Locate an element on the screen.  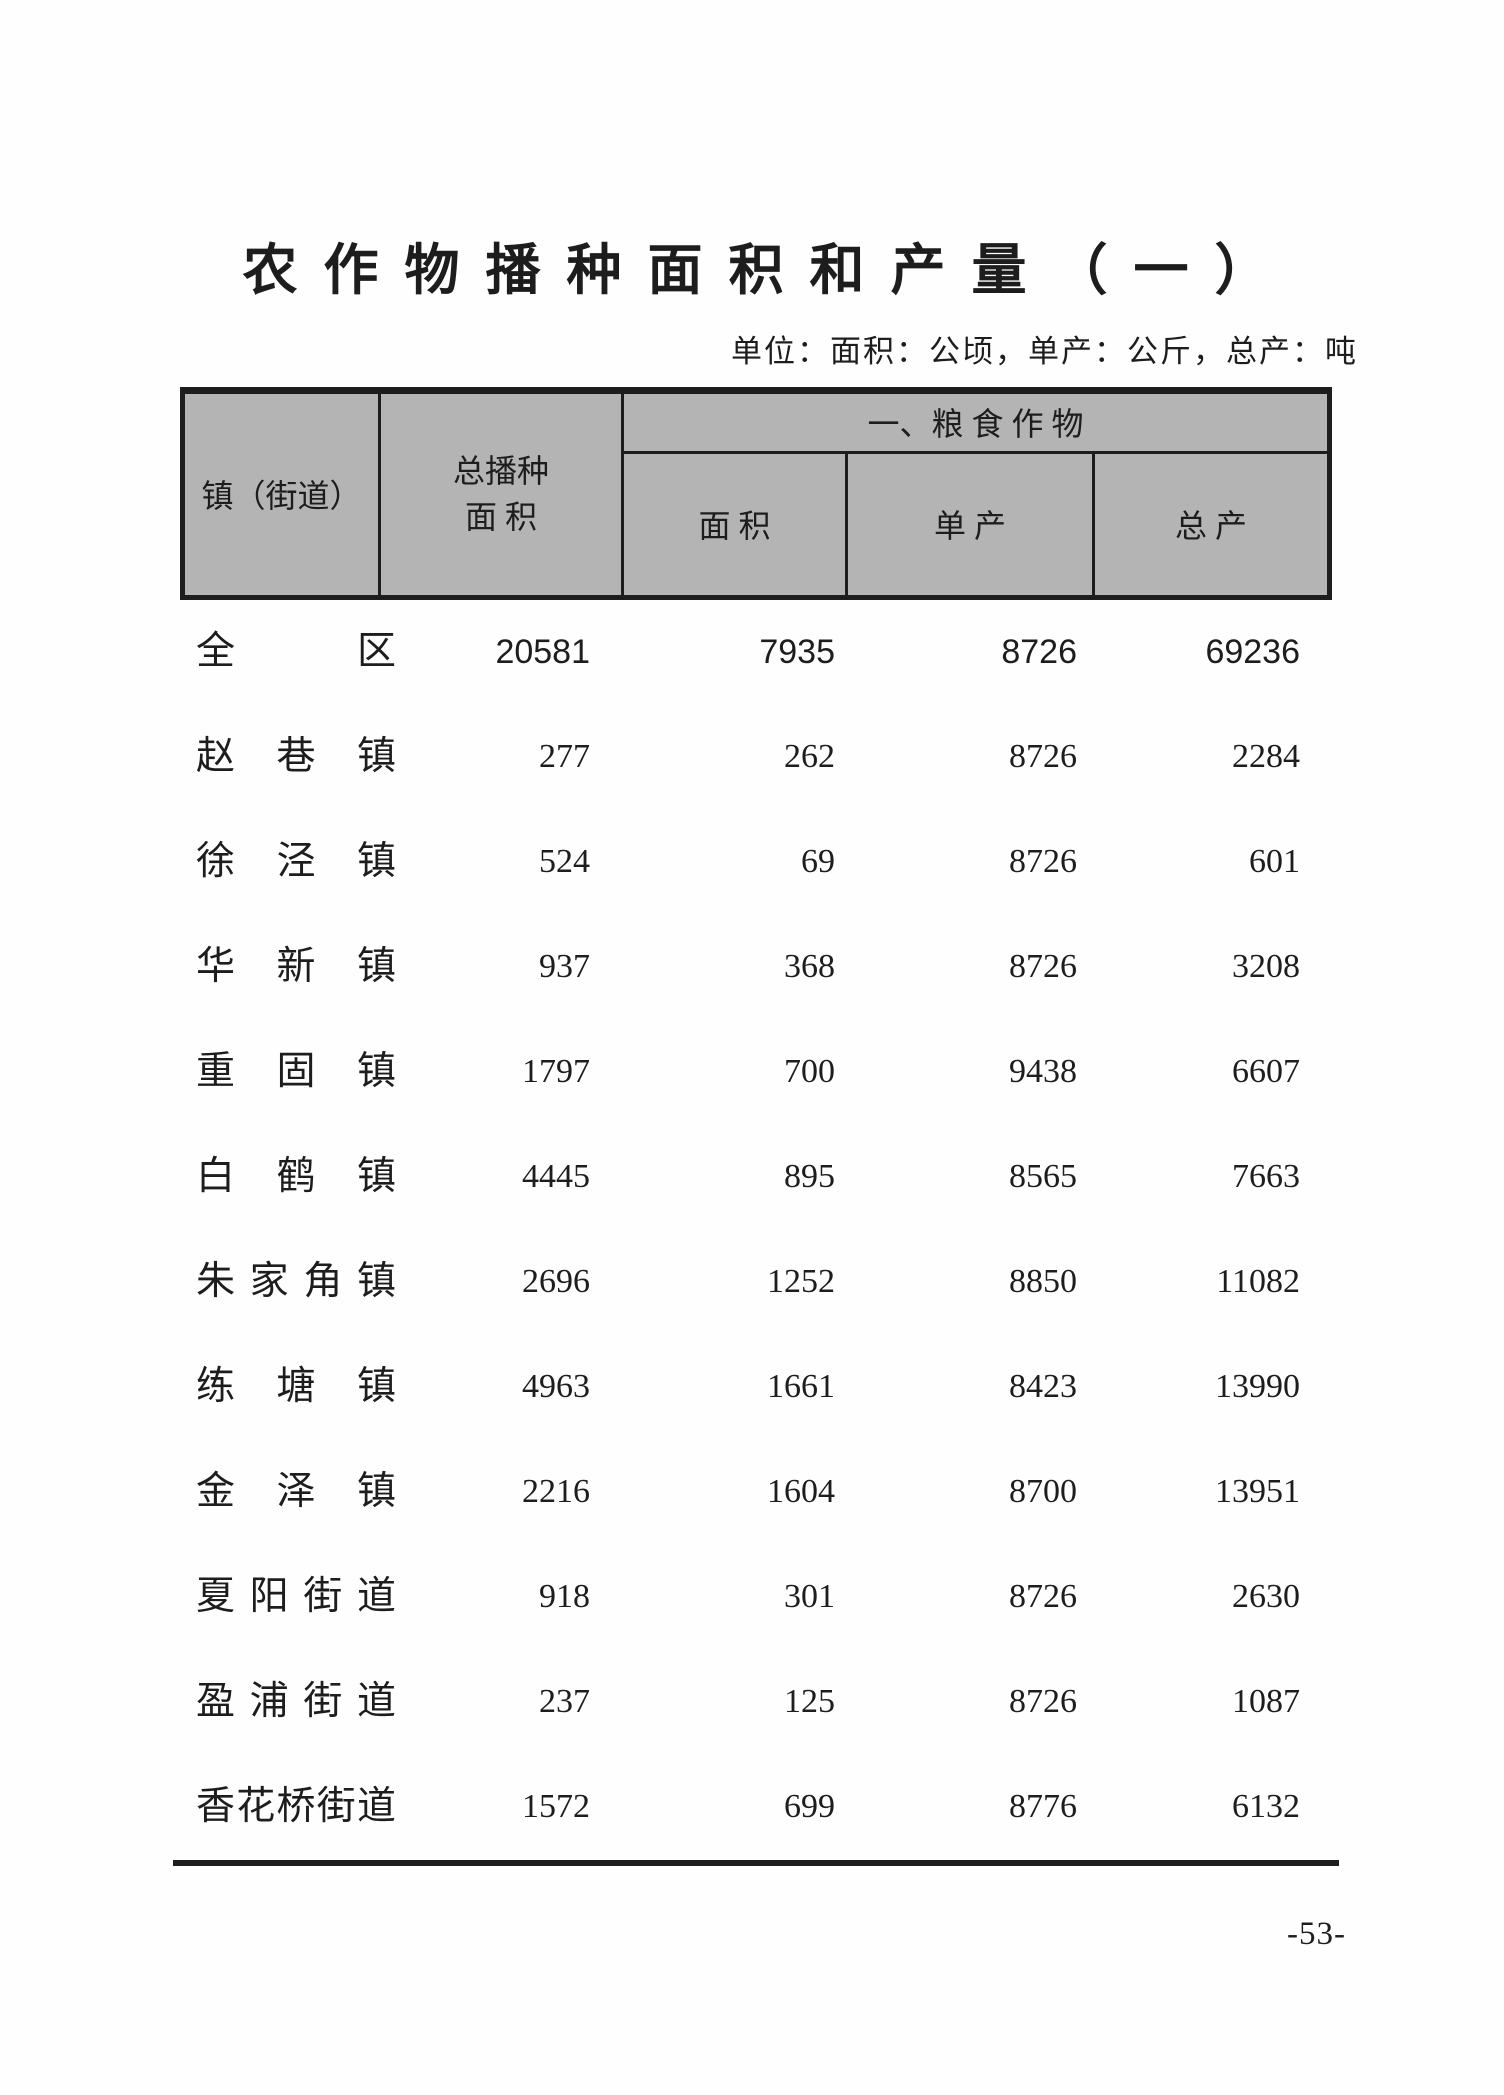
header-town-street: 镇（街道） is located at coordinates (283, 494).